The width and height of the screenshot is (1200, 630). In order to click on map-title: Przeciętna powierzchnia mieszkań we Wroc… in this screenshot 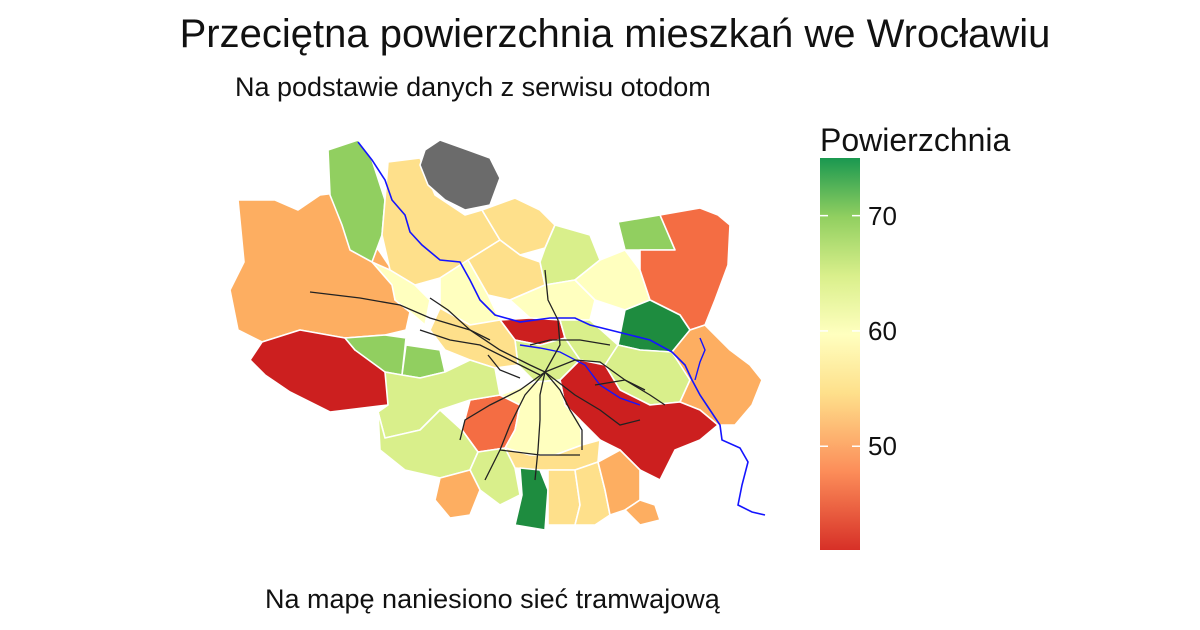, I will do `click(615, 34)`.